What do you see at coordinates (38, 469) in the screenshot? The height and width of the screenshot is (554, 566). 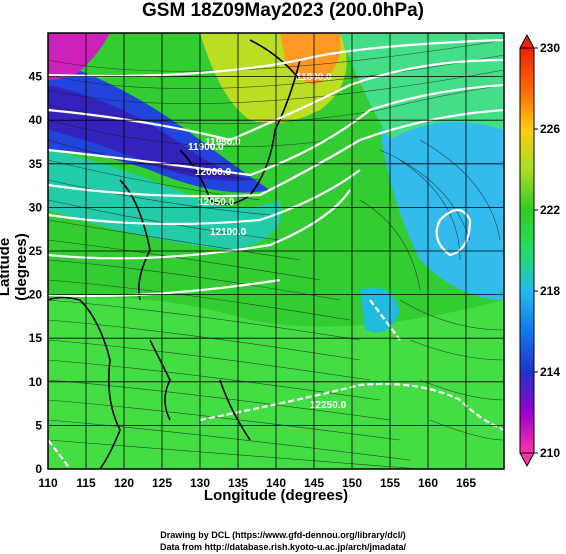 I see `y-tick-label: 0` at bounding box center [38, 469].